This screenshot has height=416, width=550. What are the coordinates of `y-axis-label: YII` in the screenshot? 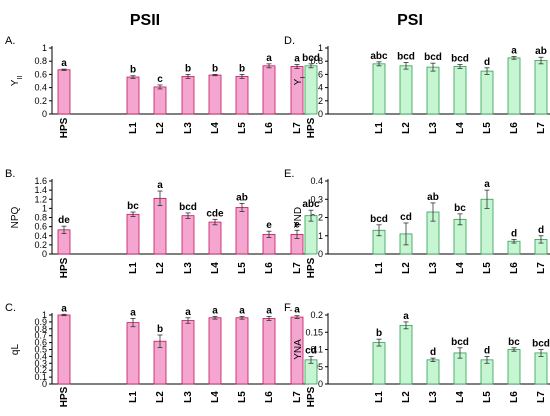 It's located at (17, 81).